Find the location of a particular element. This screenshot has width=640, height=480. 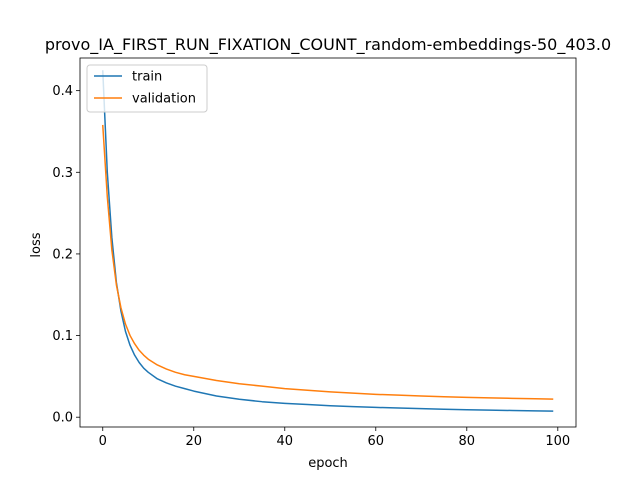

x-tick-label: 100 is located at coordinates (557, 441).